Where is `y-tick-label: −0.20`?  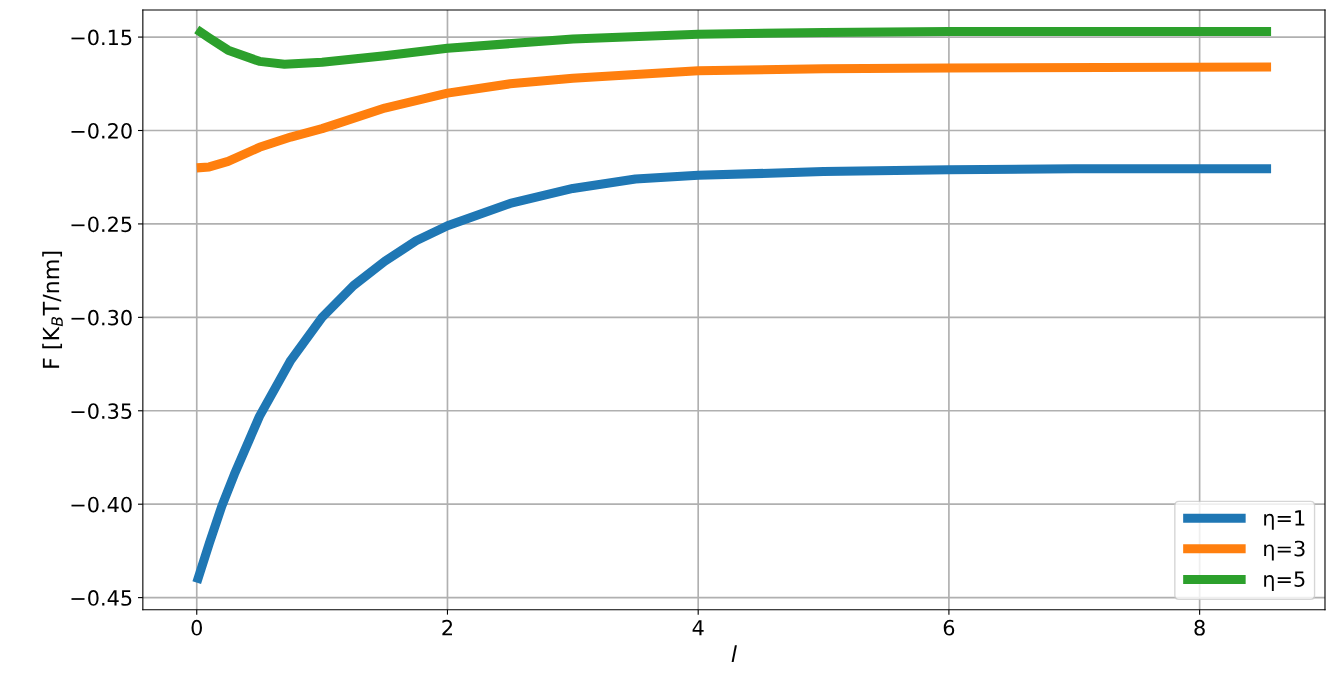 y-tick-label: −0.20 is located at coordinates (101, 130).